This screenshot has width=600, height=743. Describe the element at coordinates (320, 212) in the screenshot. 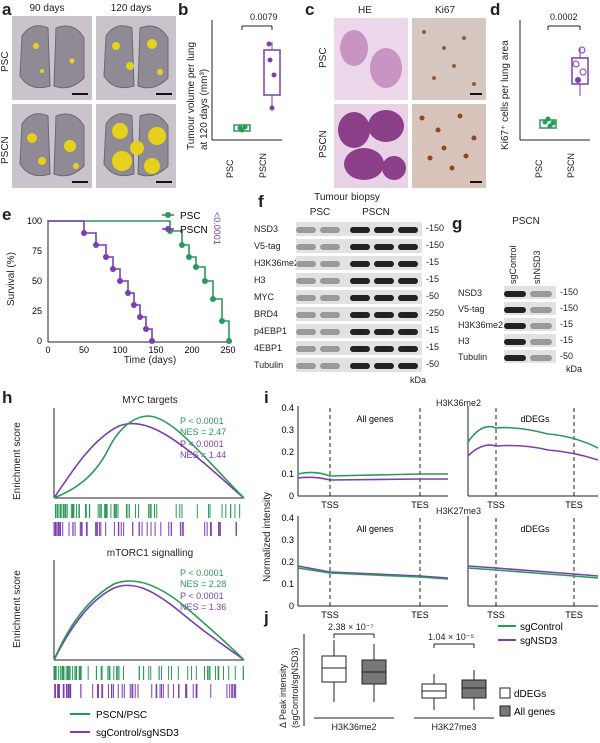

I see `panel-f-group1: PSC` at that location.